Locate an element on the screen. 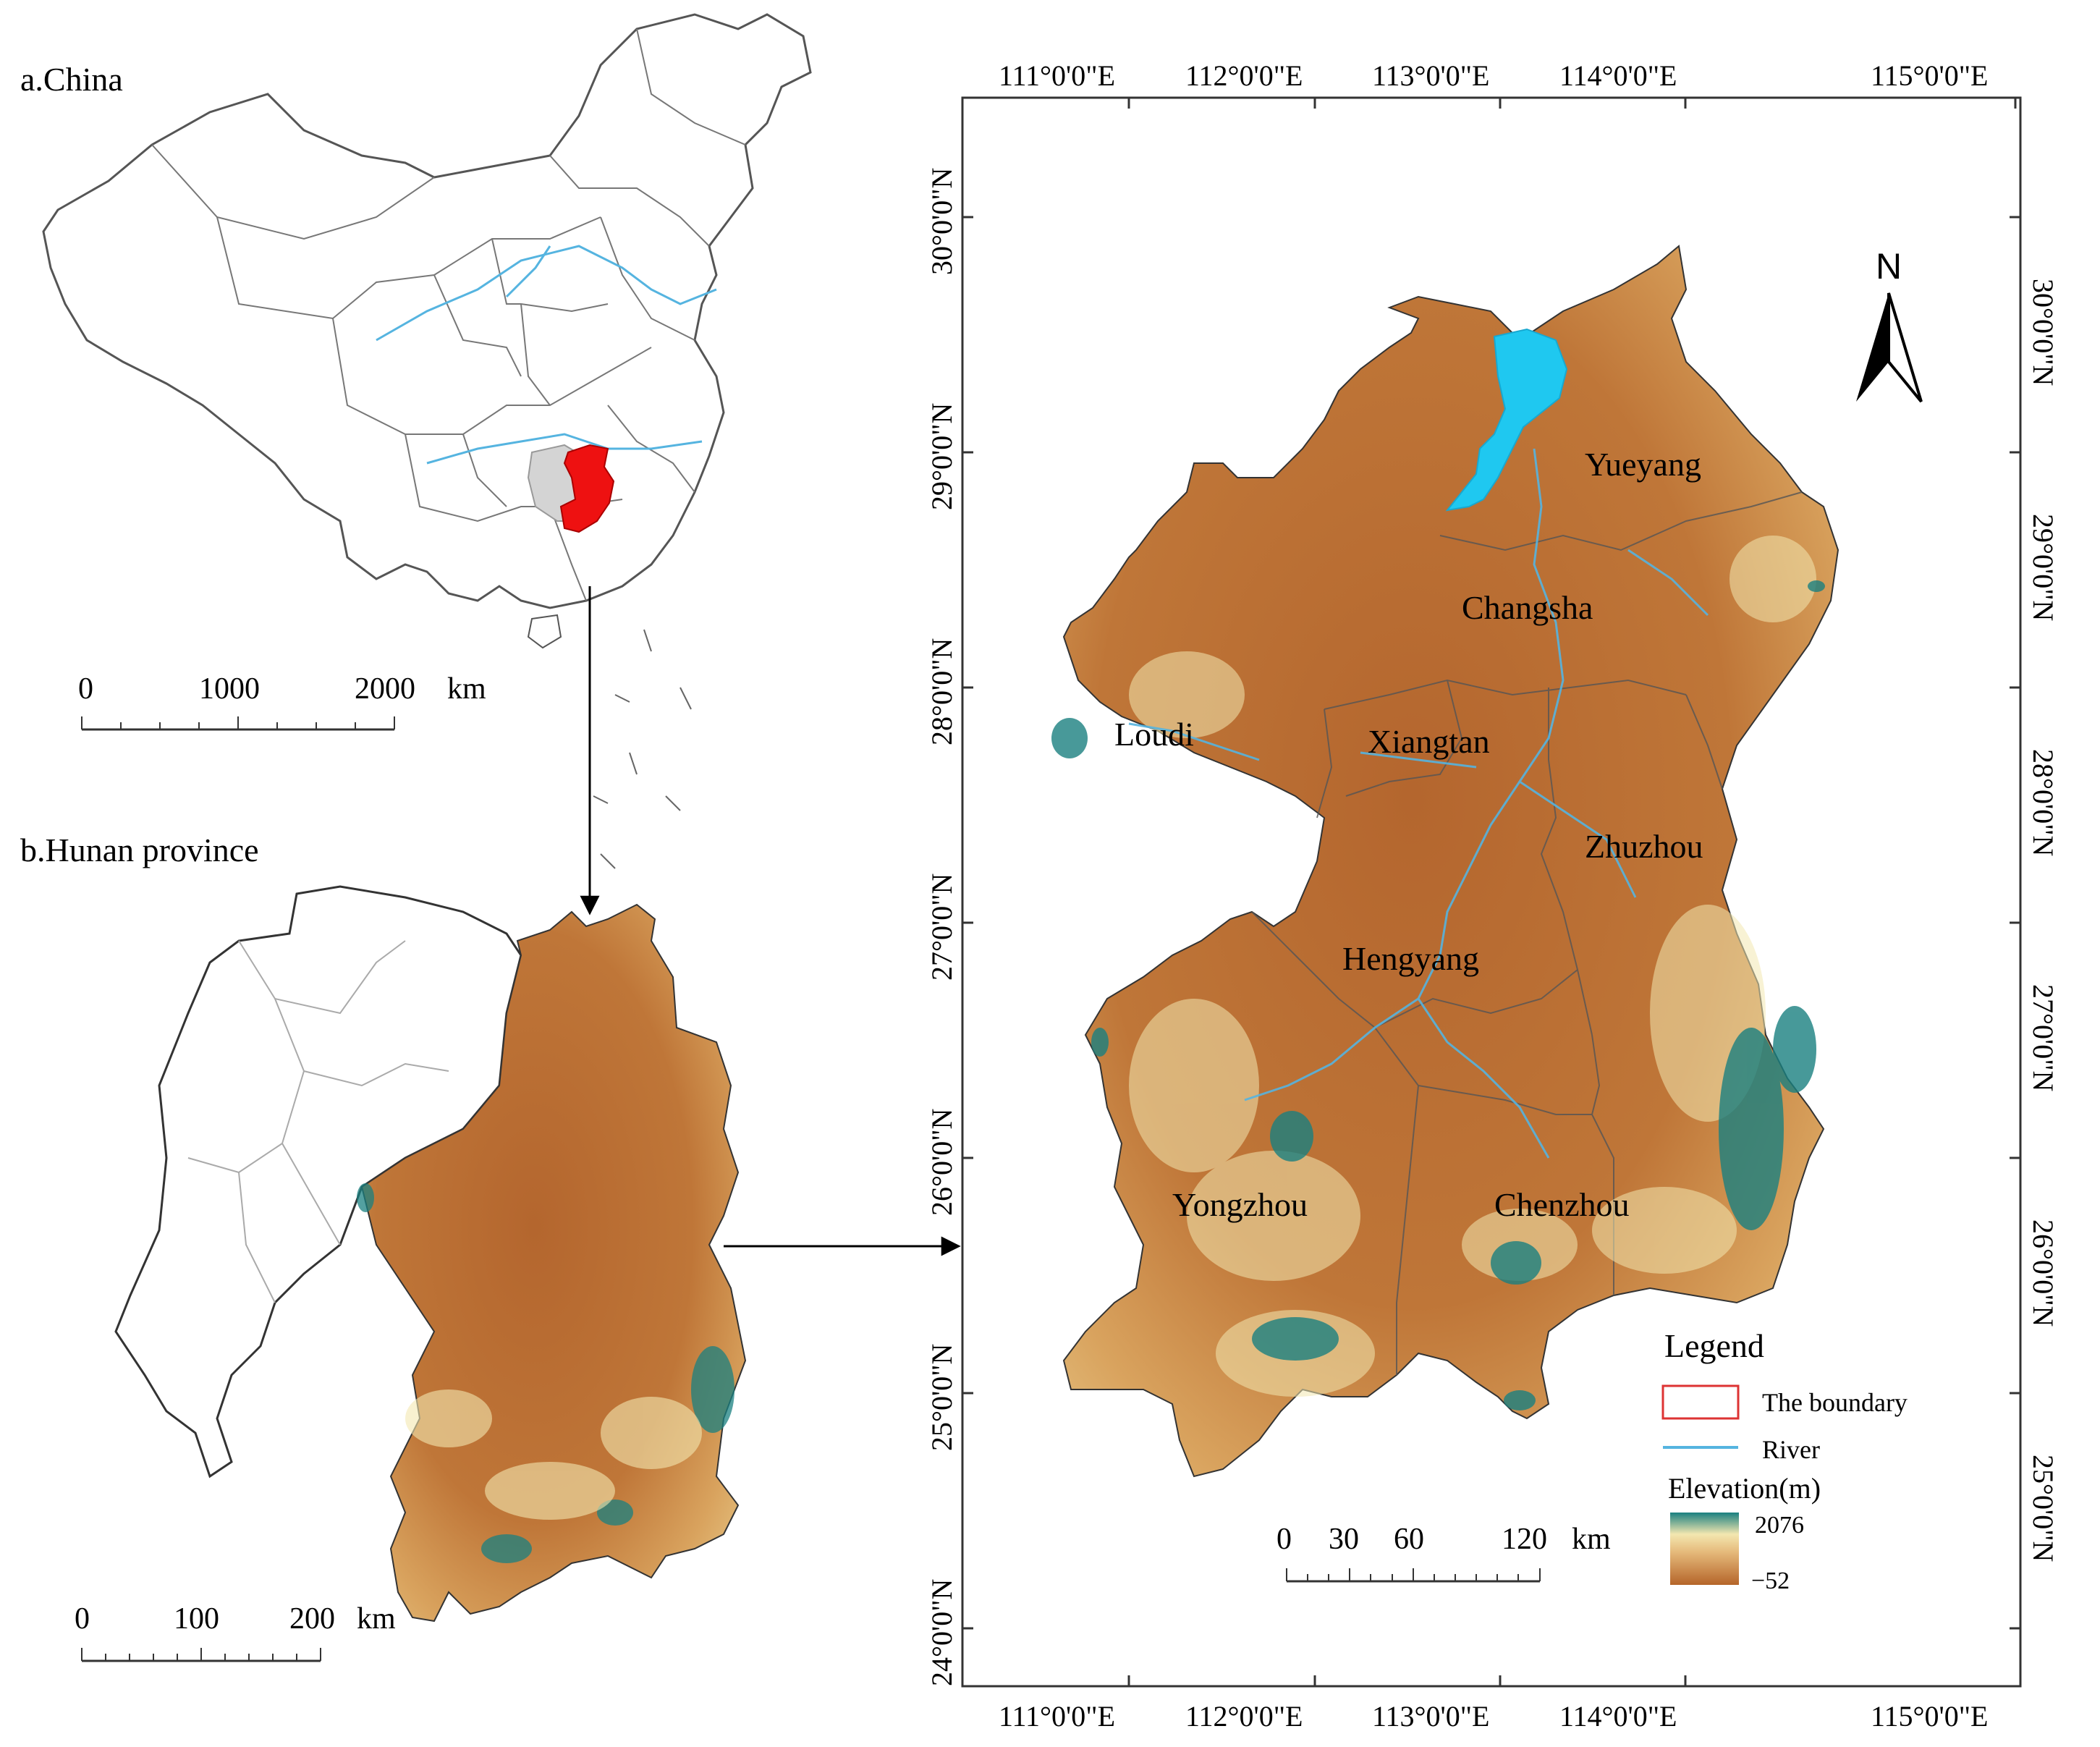  china-panel-label: a.China is located at coordinates (71, 80).